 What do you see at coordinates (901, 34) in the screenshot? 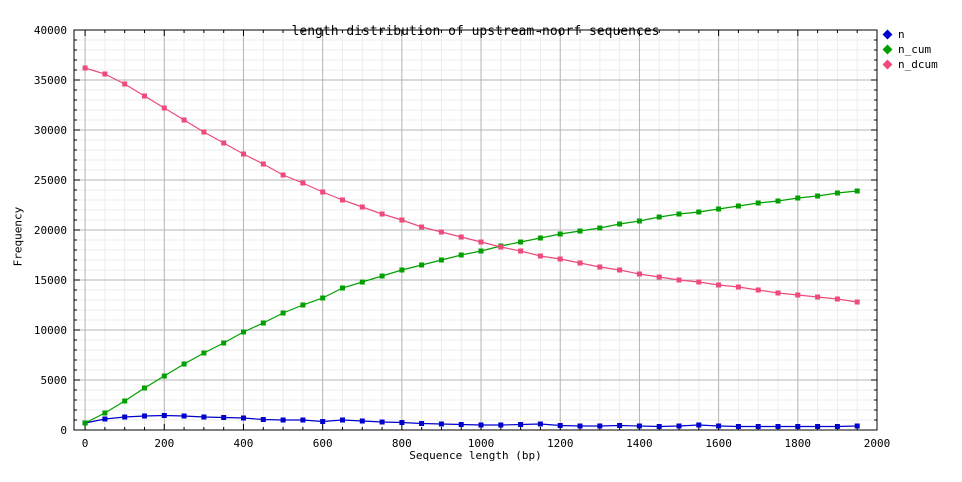
I see `legend-label: n` at bounding box center [901, 34].